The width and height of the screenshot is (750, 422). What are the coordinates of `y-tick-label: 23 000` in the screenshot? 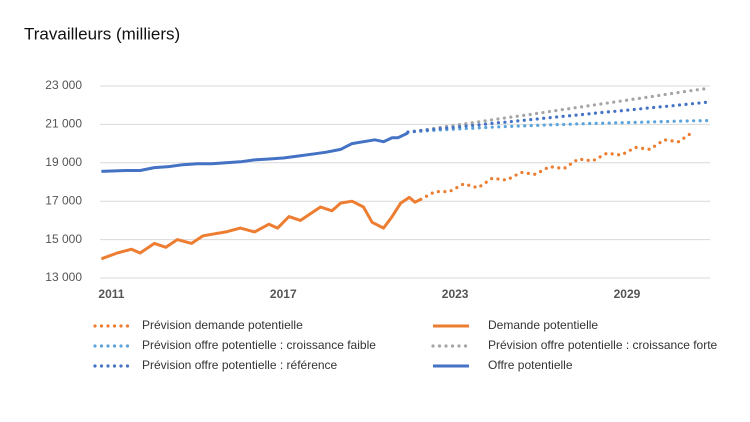 It's located at (63, 85).